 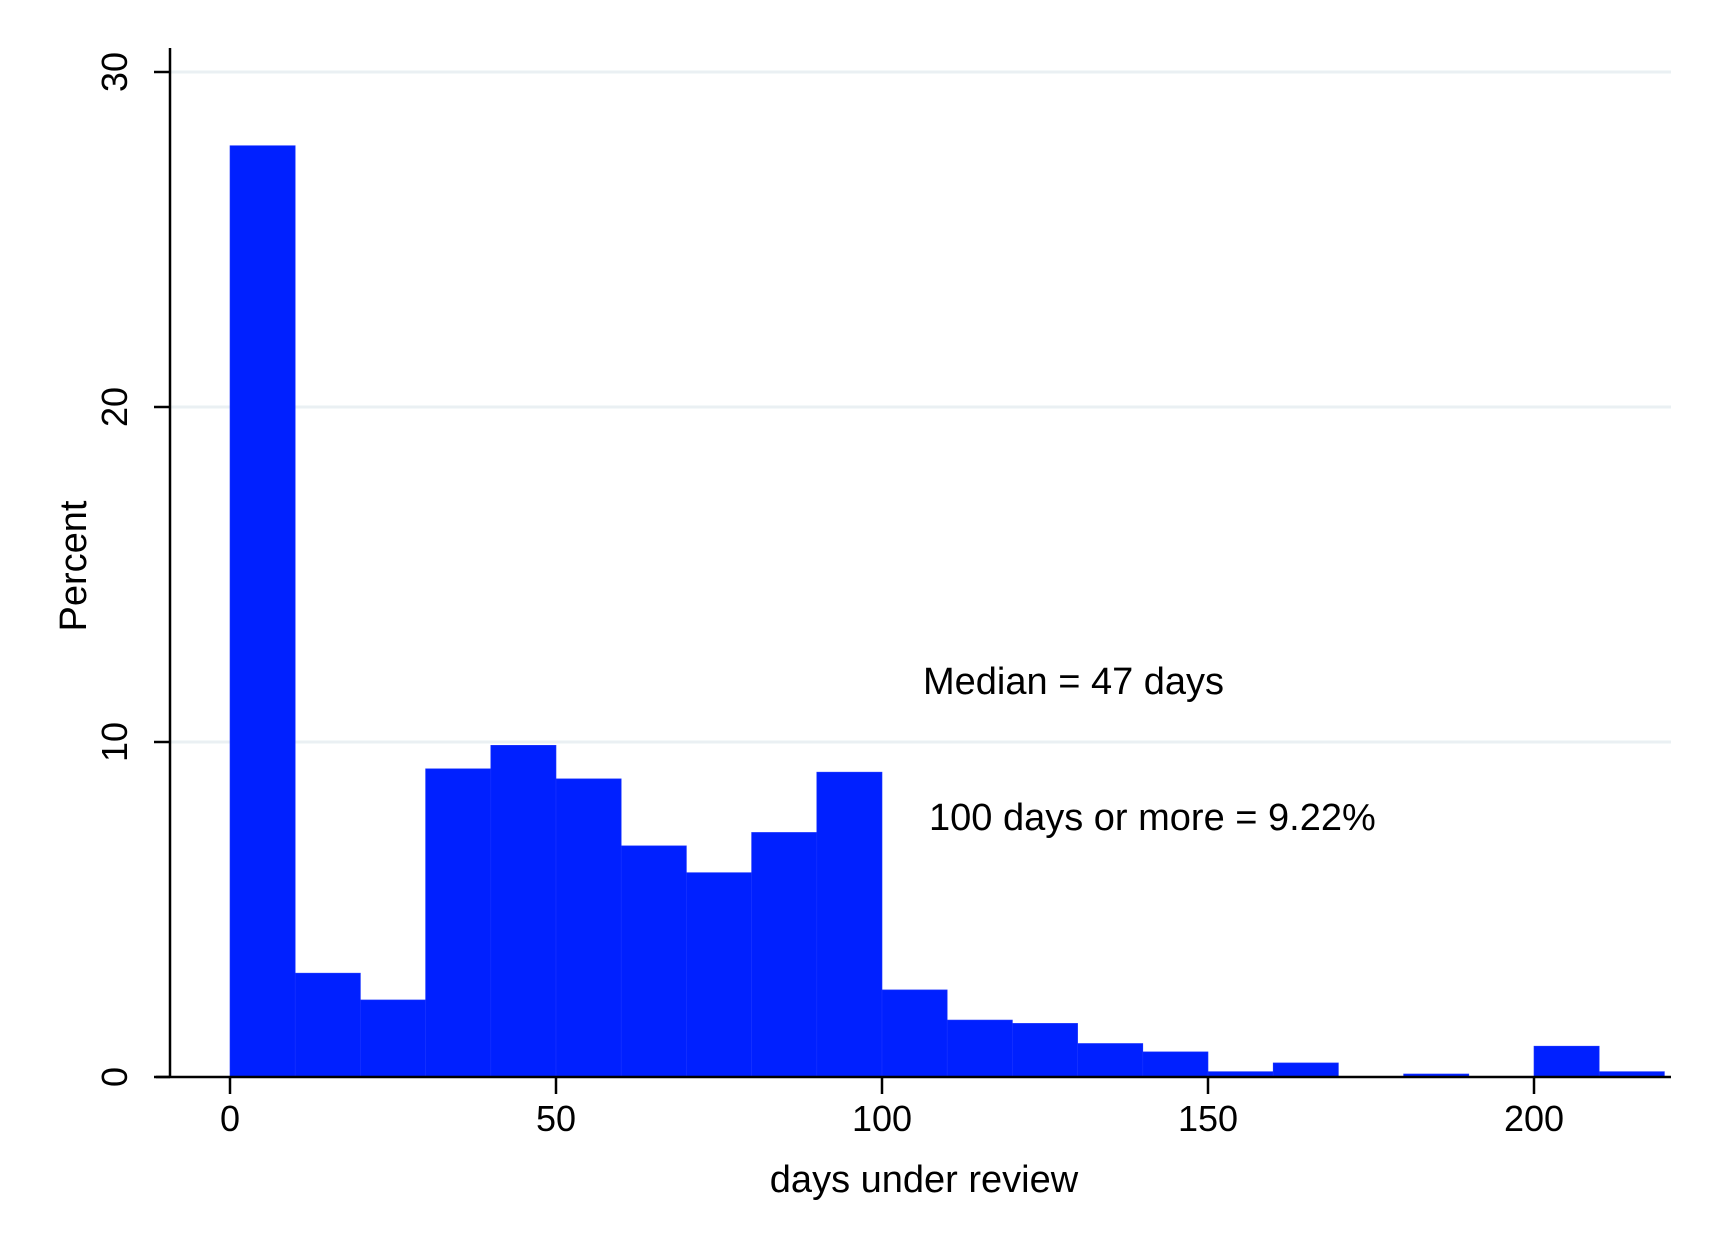 I want to click on x-axis-title: days under review, so click(x=924, y=1180).